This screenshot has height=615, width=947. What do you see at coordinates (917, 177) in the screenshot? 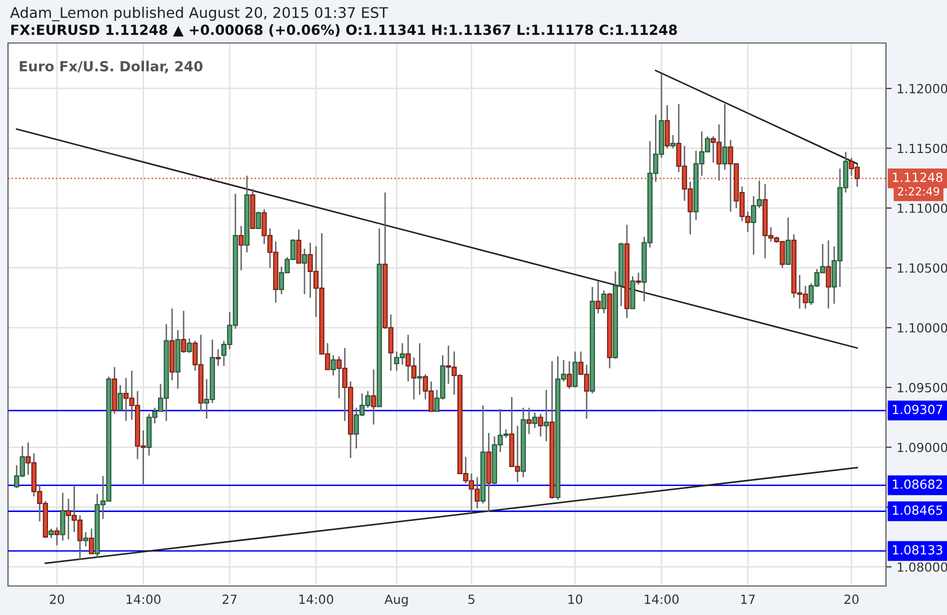
I see `ref-line-label: 1.11248` at bounding box center [917, 177].